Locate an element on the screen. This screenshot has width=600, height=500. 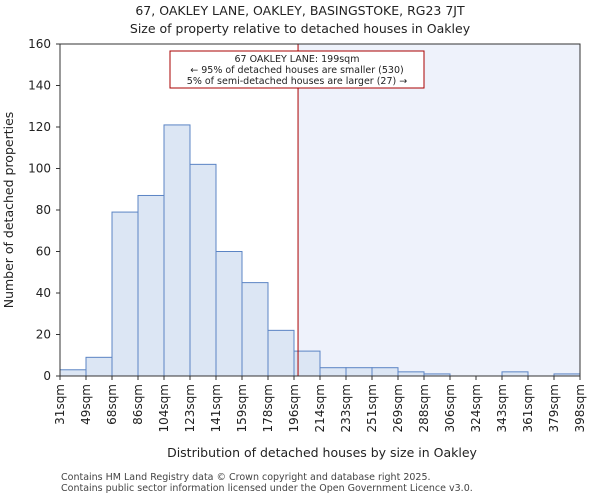
x-tick-label: 343sqm is located at coordinates (502, 408).